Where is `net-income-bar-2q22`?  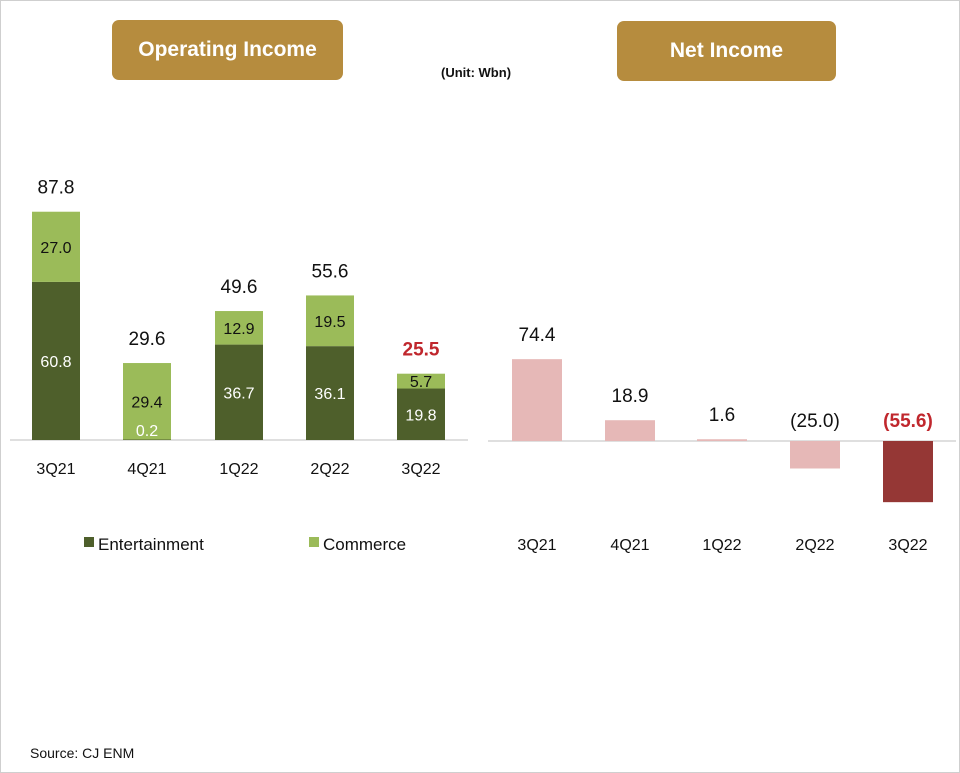
net-income-bar-2q22 is located at coordinates (815, 455).